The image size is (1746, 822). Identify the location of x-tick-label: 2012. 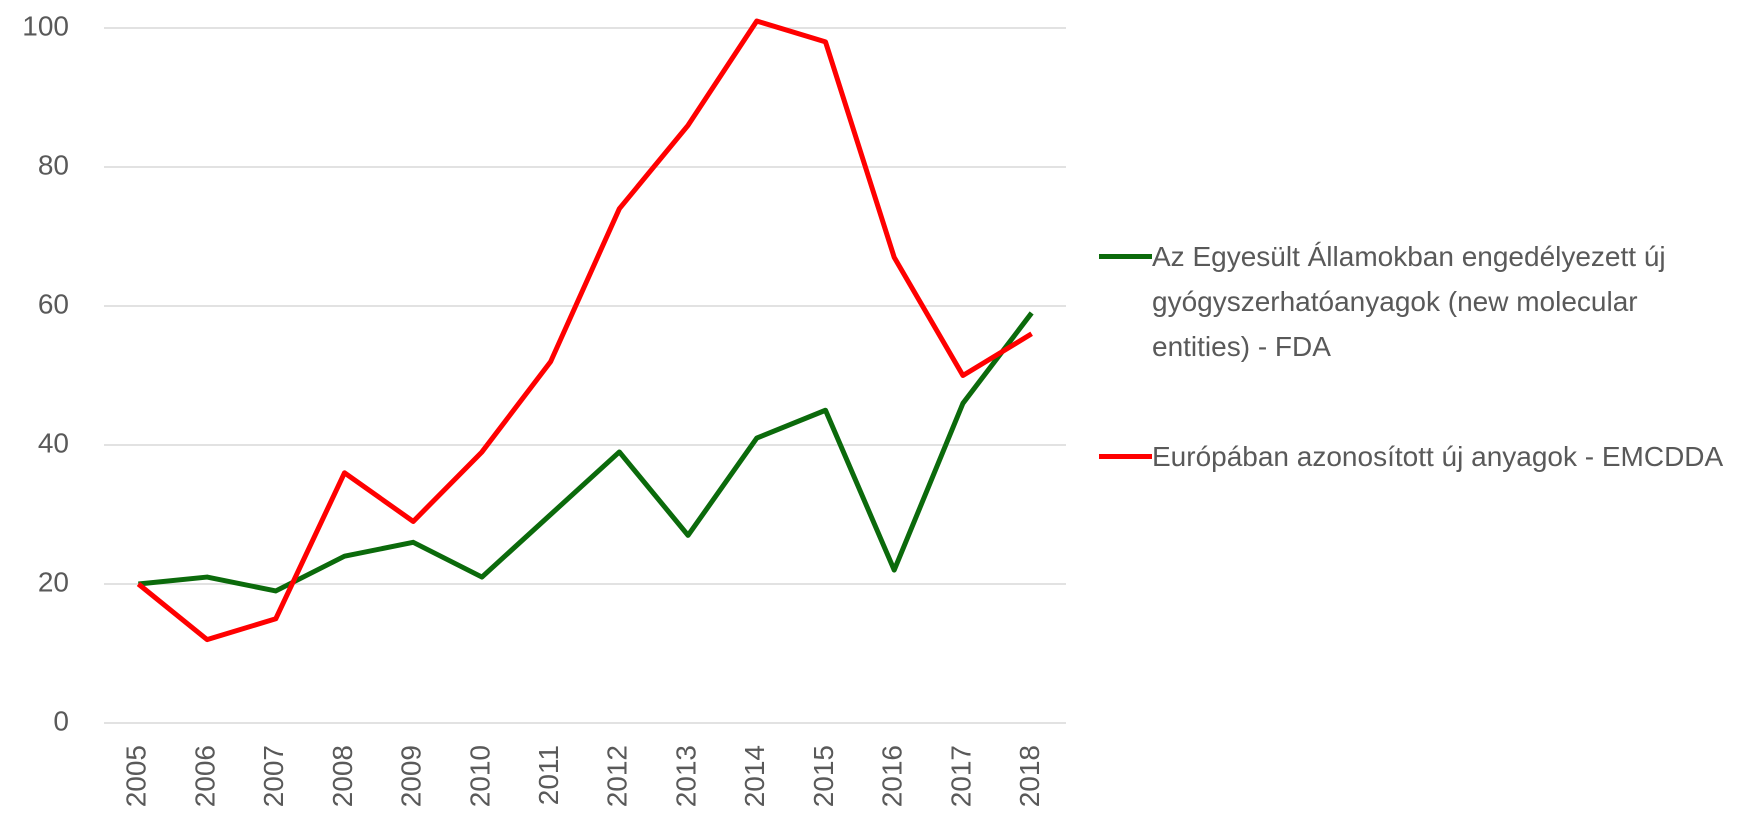
(617, 776).